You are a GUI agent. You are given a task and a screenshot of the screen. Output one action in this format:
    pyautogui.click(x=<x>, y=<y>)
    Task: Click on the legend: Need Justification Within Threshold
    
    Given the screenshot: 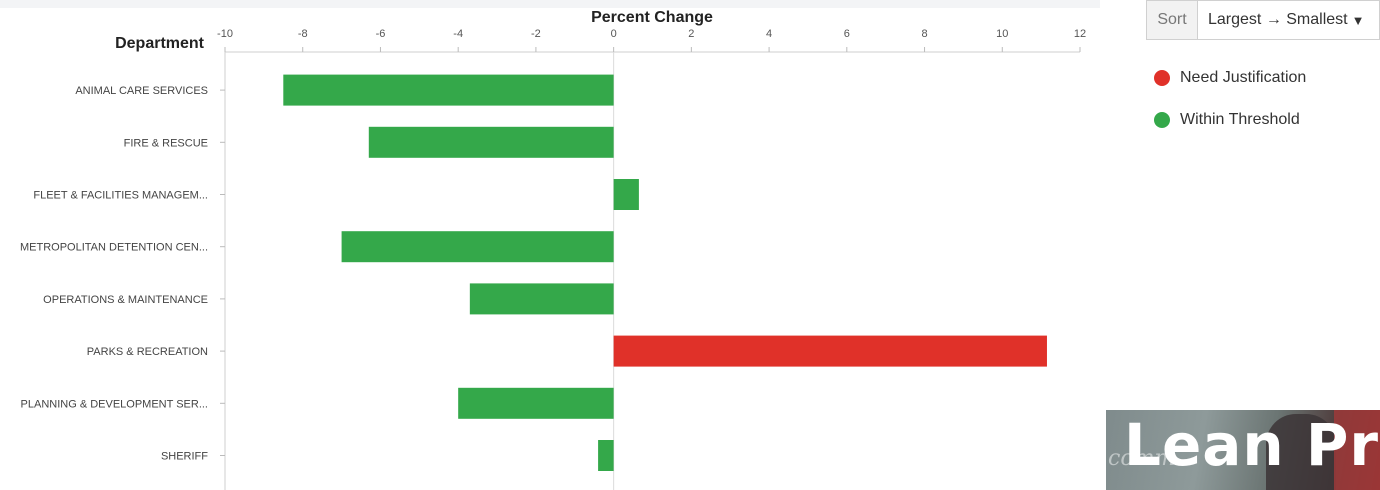 What is the action you would take?
    pyautogui.click(x=1230, y=108)
    